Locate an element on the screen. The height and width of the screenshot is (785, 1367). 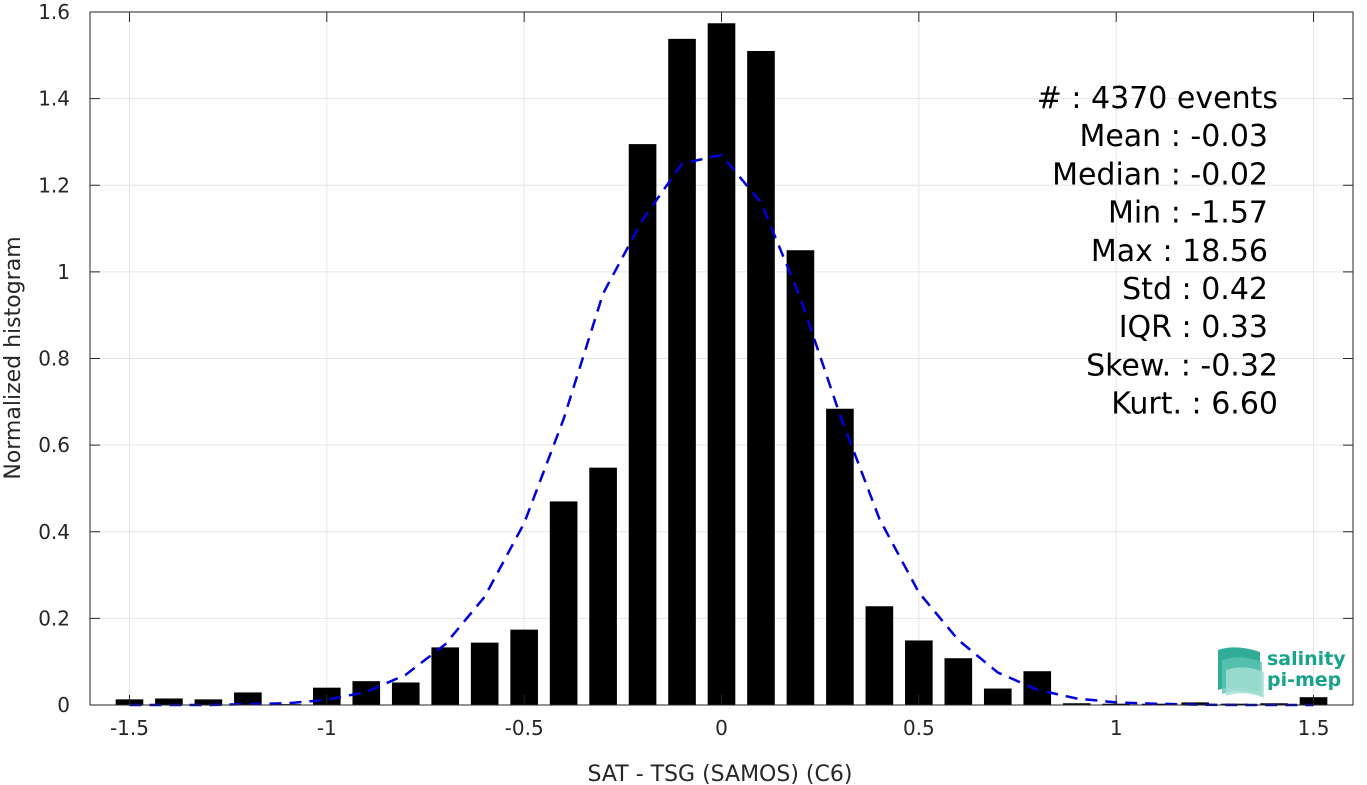
y-tick-label: 0.8 is located at coordinates (54, 359).